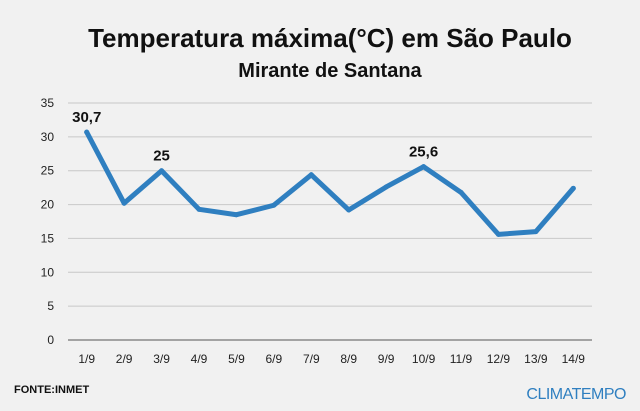 The image size is (640, 411). I want to click on x-tick-label: 13/9, so click(536, 359).